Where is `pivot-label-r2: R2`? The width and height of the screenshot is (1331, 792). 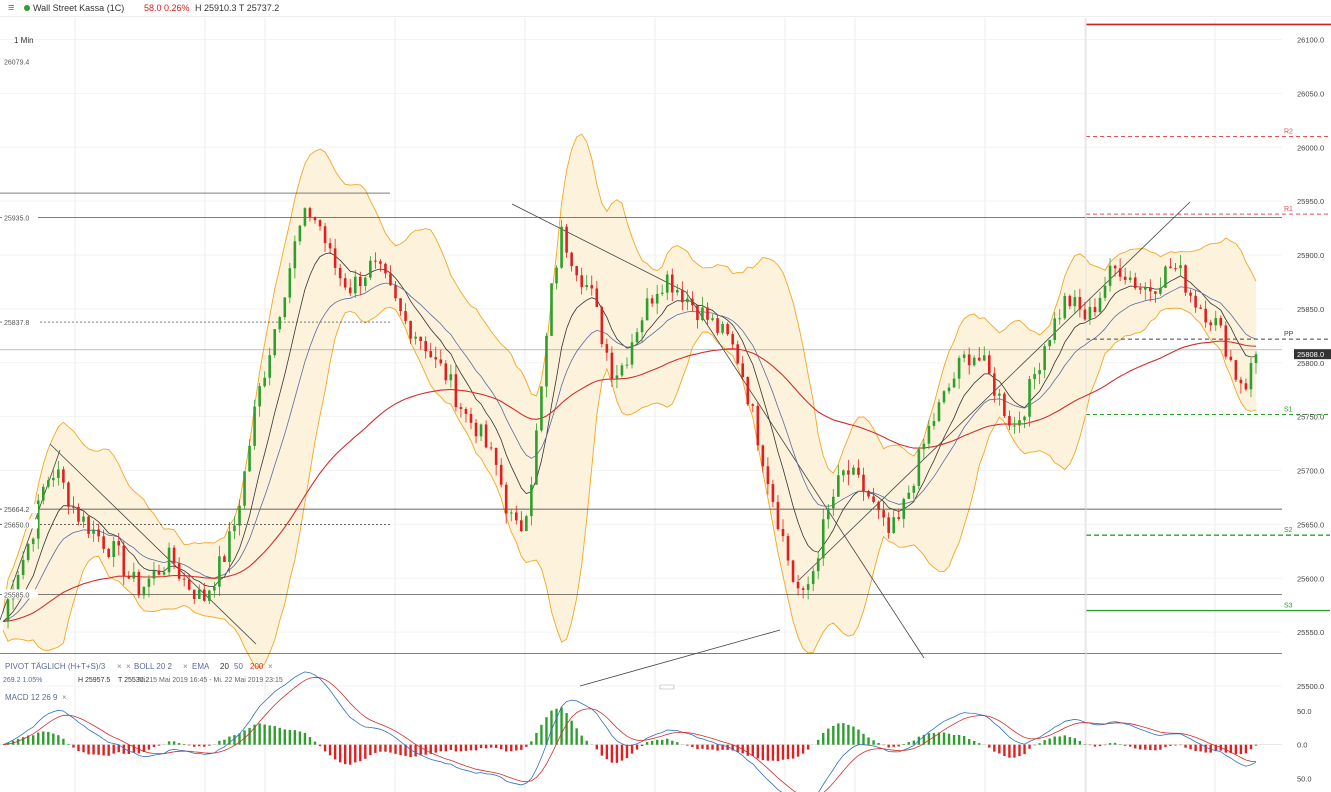 pivot-label-r2: R2 is located at coordinates (1288, 132).